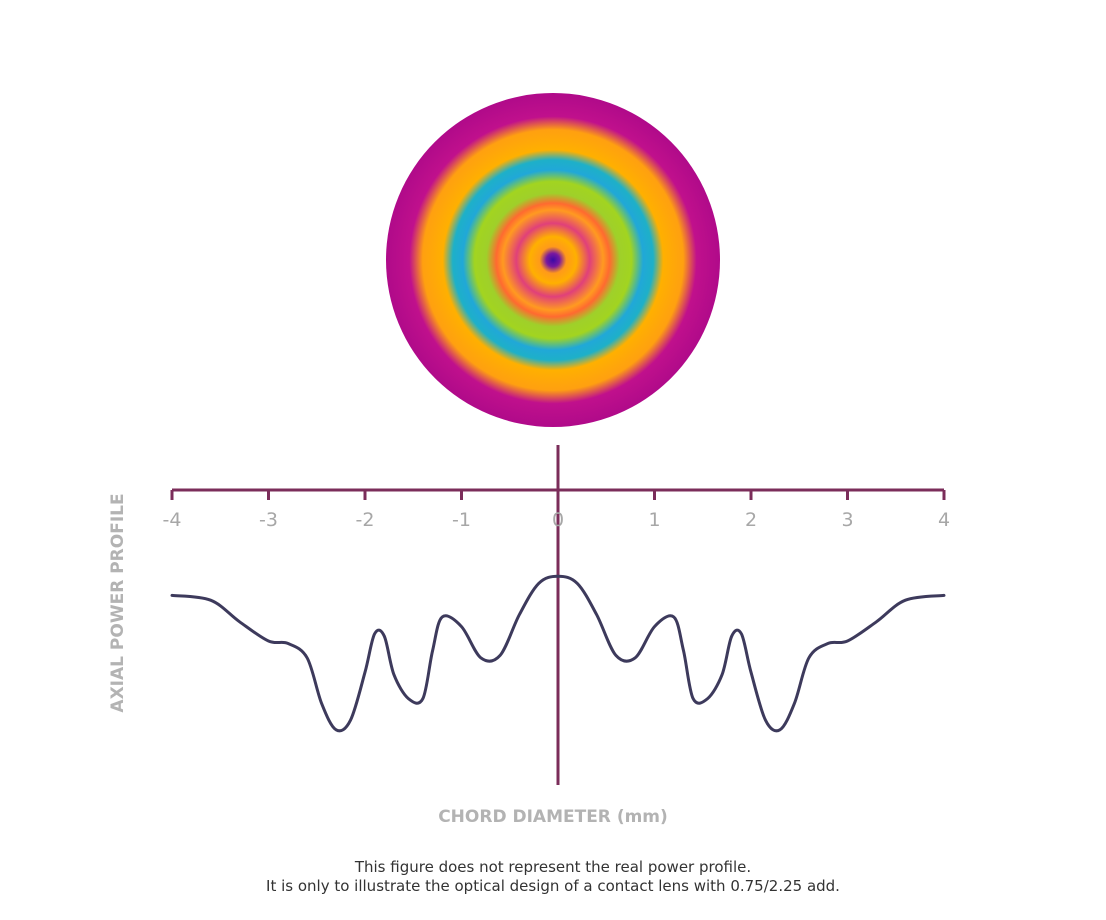 This screenshot has height=920, width=1106. I want to click on x-tick-labels: -4 -3 -2 -1 0 1 2 3 4, so click(557, 520).